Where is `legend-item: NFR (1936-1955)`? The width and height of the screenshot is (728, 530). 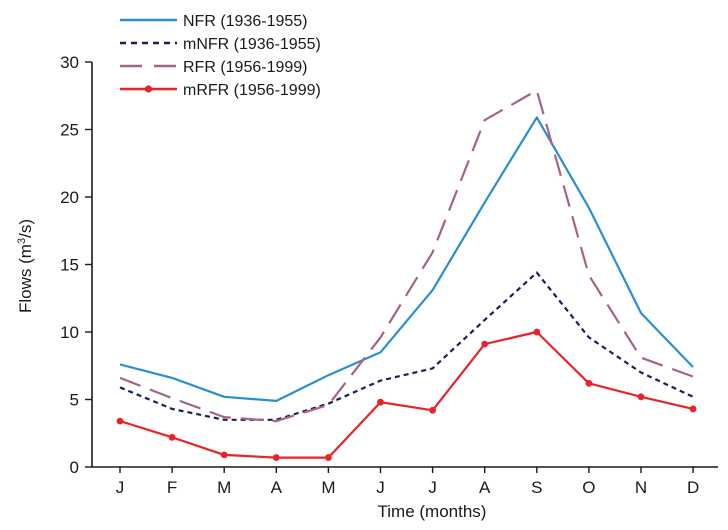
legend-item: NFR (1936-1955) is located at coordinates (214, 21).